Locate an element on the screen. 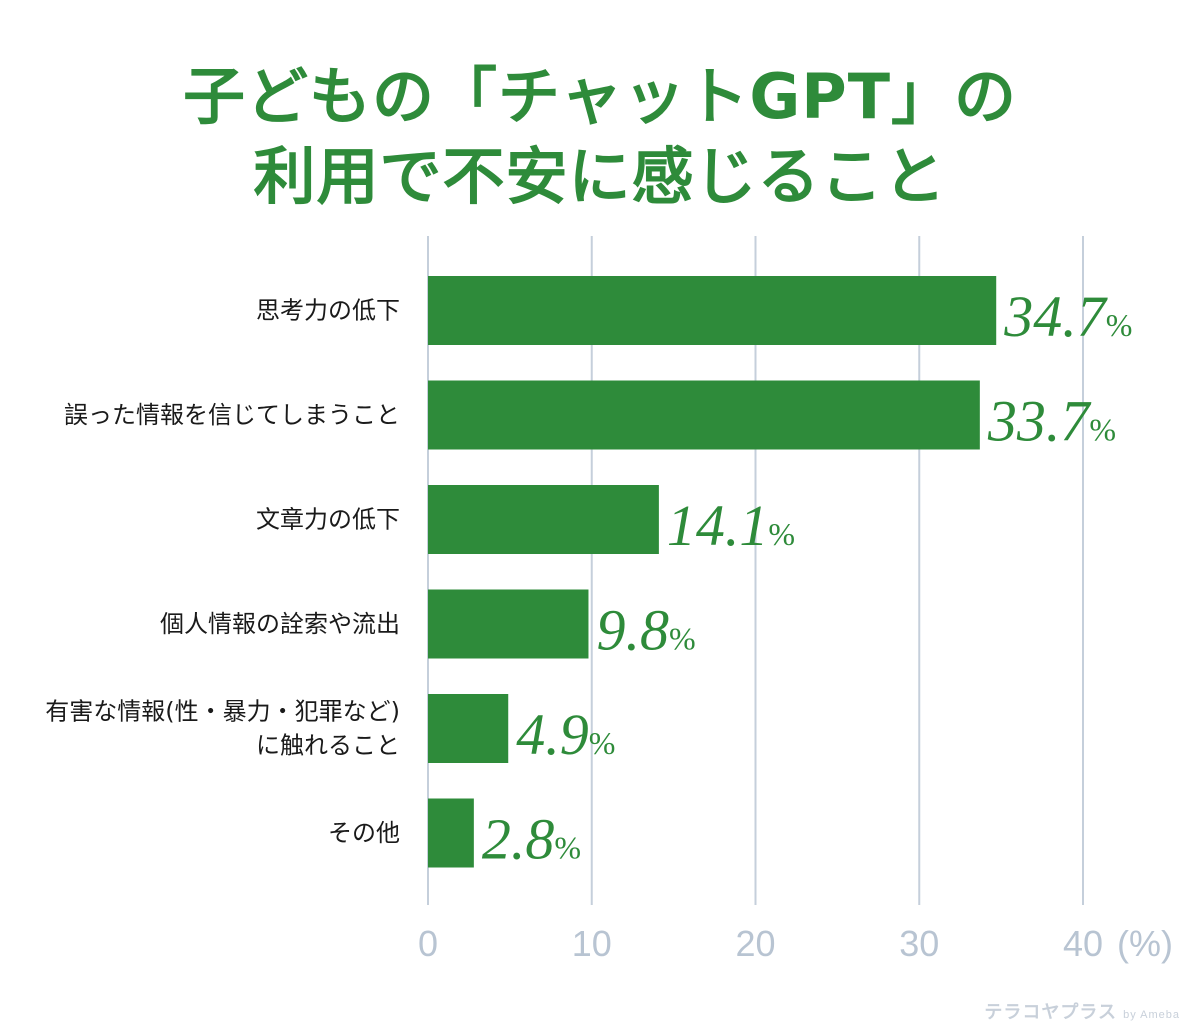 This screenshot has width=1200, height=1036. chart-title-line-2: 利用で不安に感じること is located at coordinates (600, 176).